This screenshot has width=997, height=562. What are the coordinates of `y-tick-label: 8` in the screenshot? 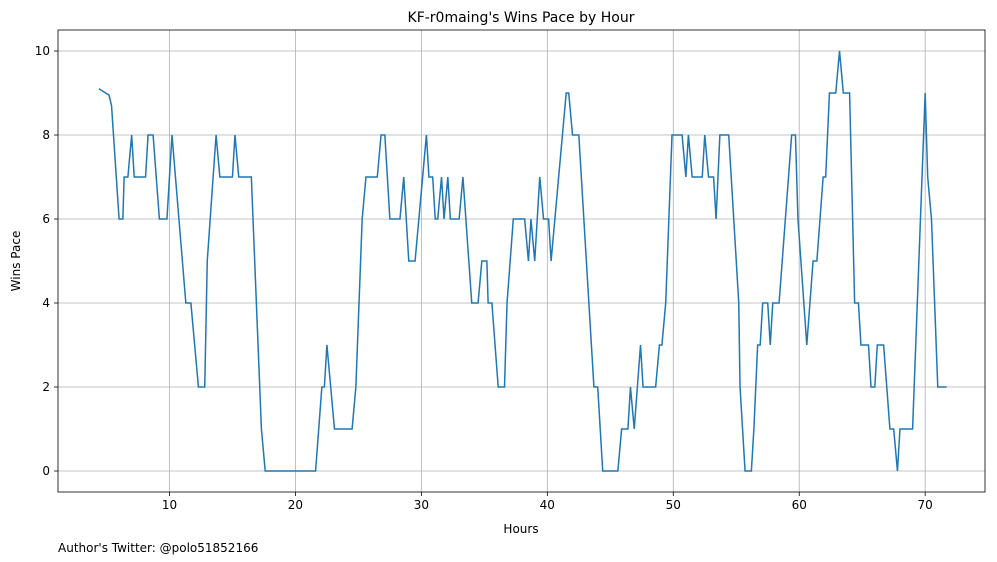 It's located at (46, 135).